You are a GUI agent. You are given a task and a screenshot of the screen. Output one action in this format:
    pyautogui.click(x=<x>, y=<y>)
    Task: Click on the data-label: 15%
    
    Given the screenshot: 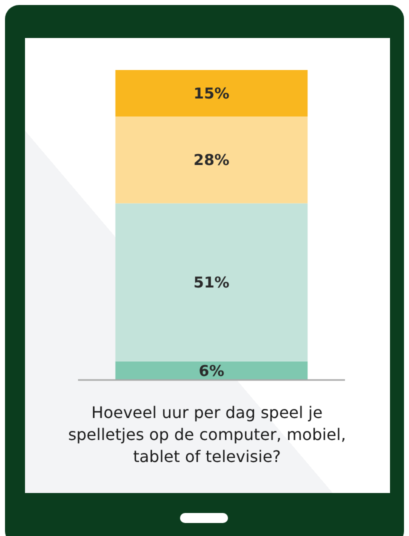 What is the action you would take?
    pyautogui.click(x=212, y=93)
    